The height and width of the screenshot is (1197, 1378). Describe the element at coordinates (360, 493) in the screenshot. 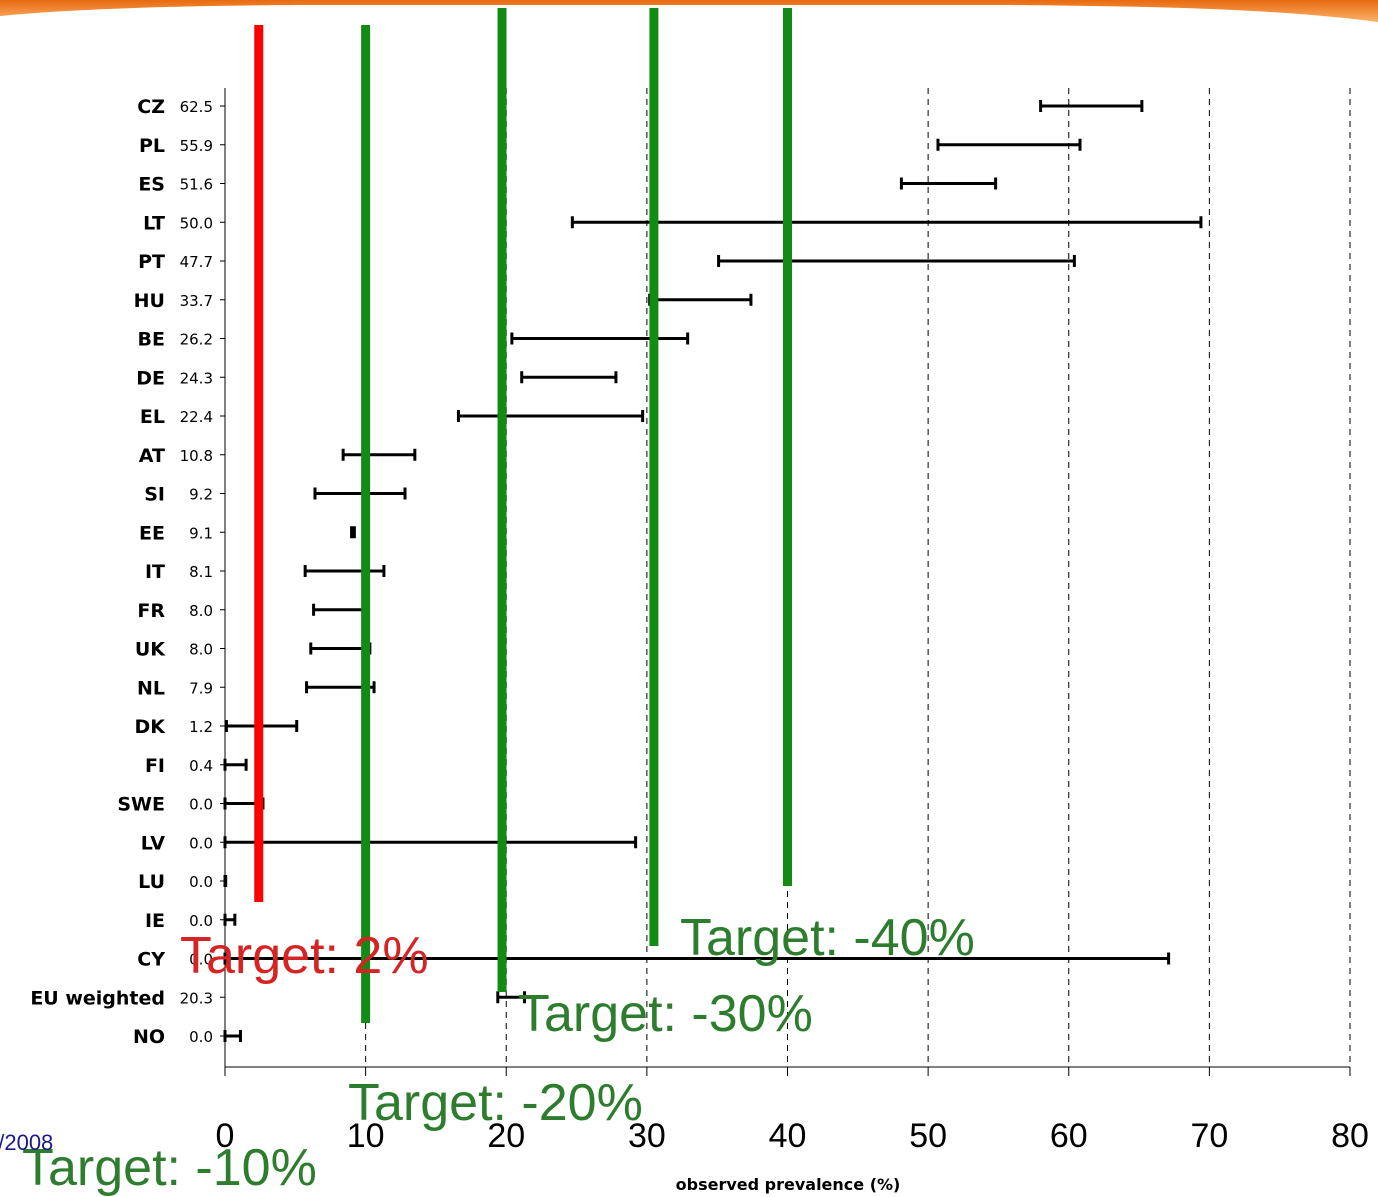

I see `errorbar-si` at that location.